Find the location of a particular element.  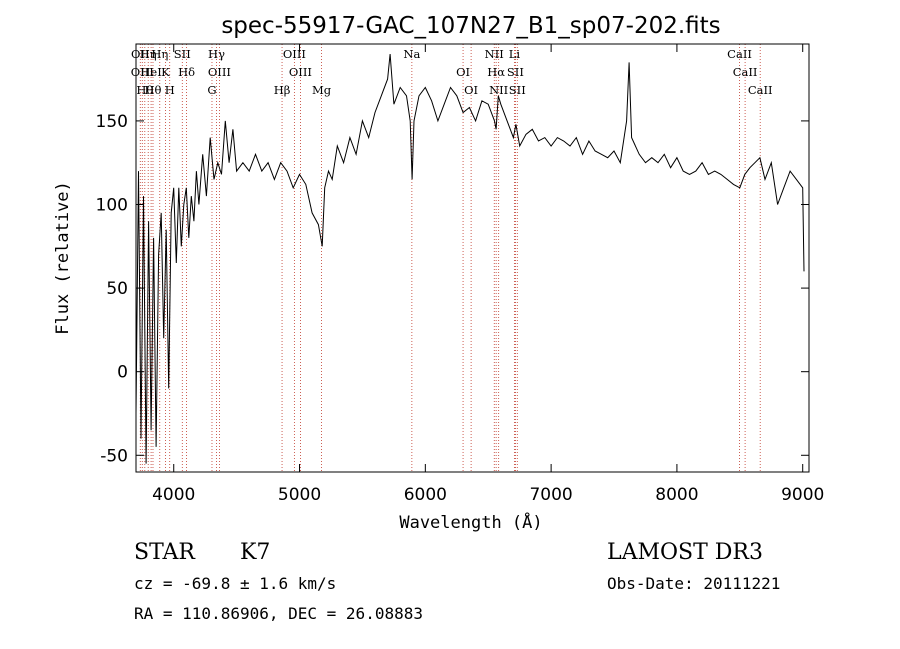

y-tick-label-4: 150 is located at coordinates (112, 122).